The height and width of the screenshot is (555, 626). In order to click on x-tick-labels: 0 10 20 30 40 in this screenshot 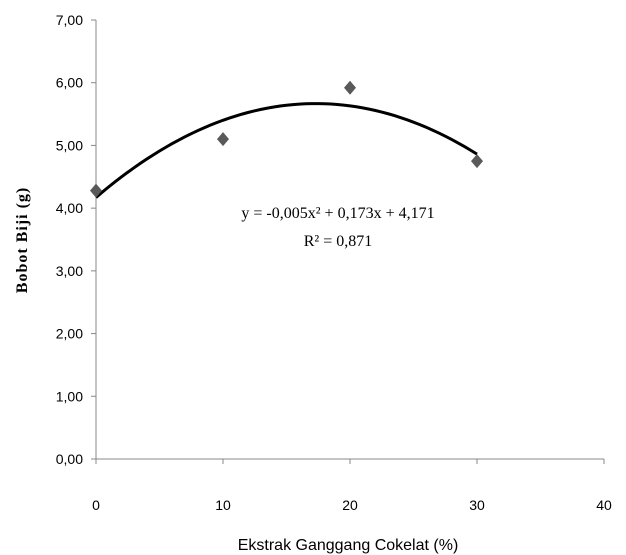, I will do `click(352, 505)`.